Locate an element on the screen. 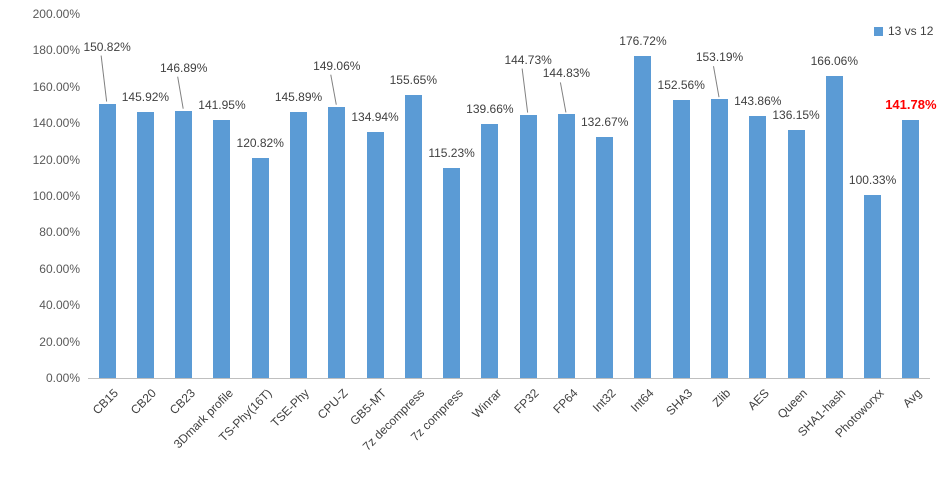 This screenshot has width=942, height=482. y-axis-tick-label: 80.00% is located at coordinates (59, 232).